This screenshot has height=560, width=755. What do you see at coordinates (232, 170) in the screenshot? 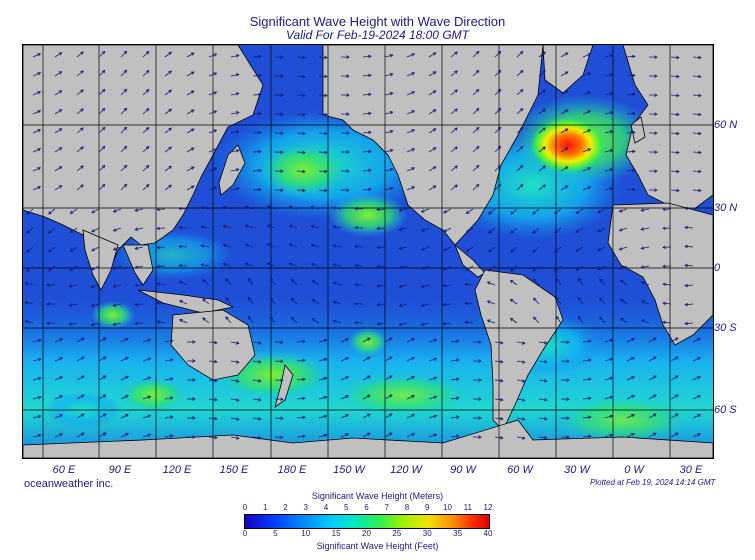
I see `japan` at bounding box center [232, 170].